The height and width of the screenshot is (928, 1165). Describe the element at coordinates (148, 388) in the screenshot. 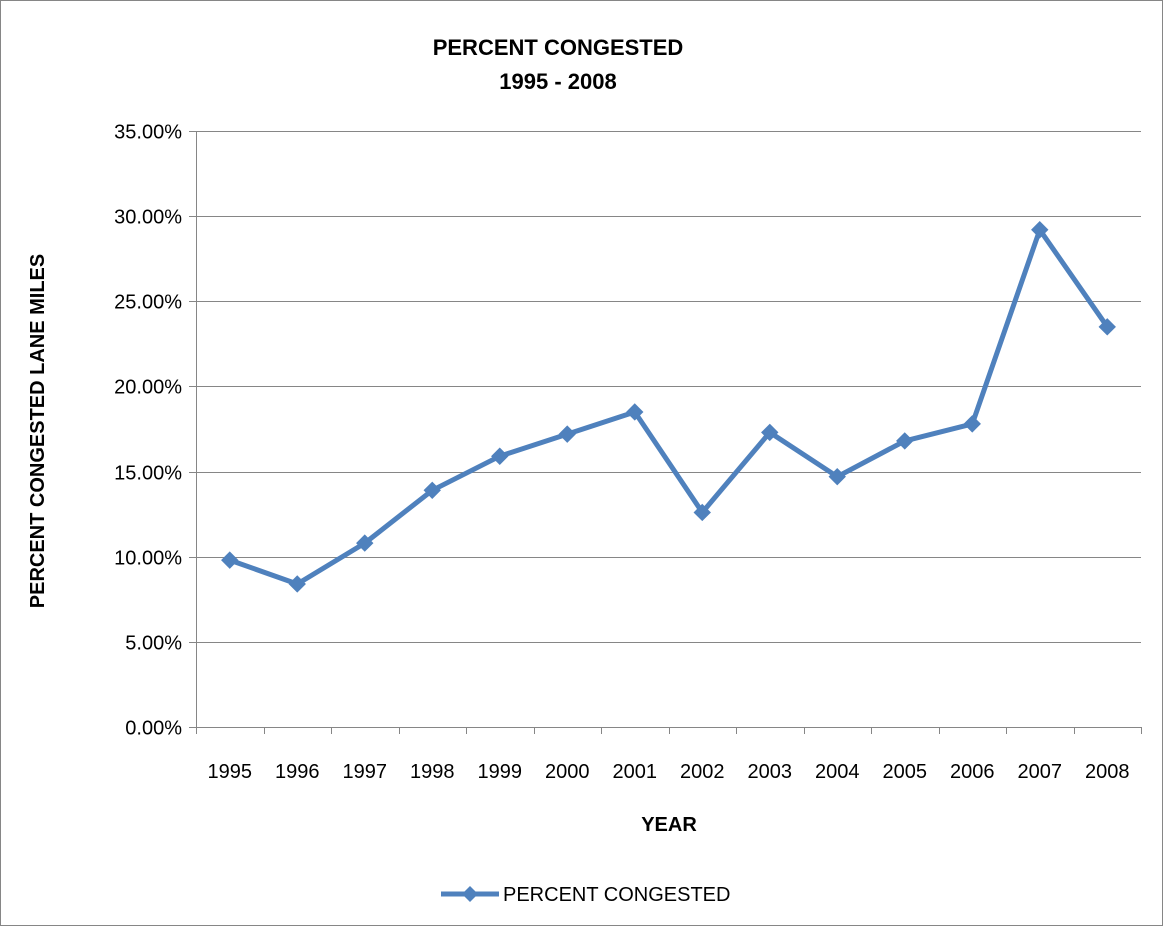

I see `y-tick-label: 20.00%` at that location.